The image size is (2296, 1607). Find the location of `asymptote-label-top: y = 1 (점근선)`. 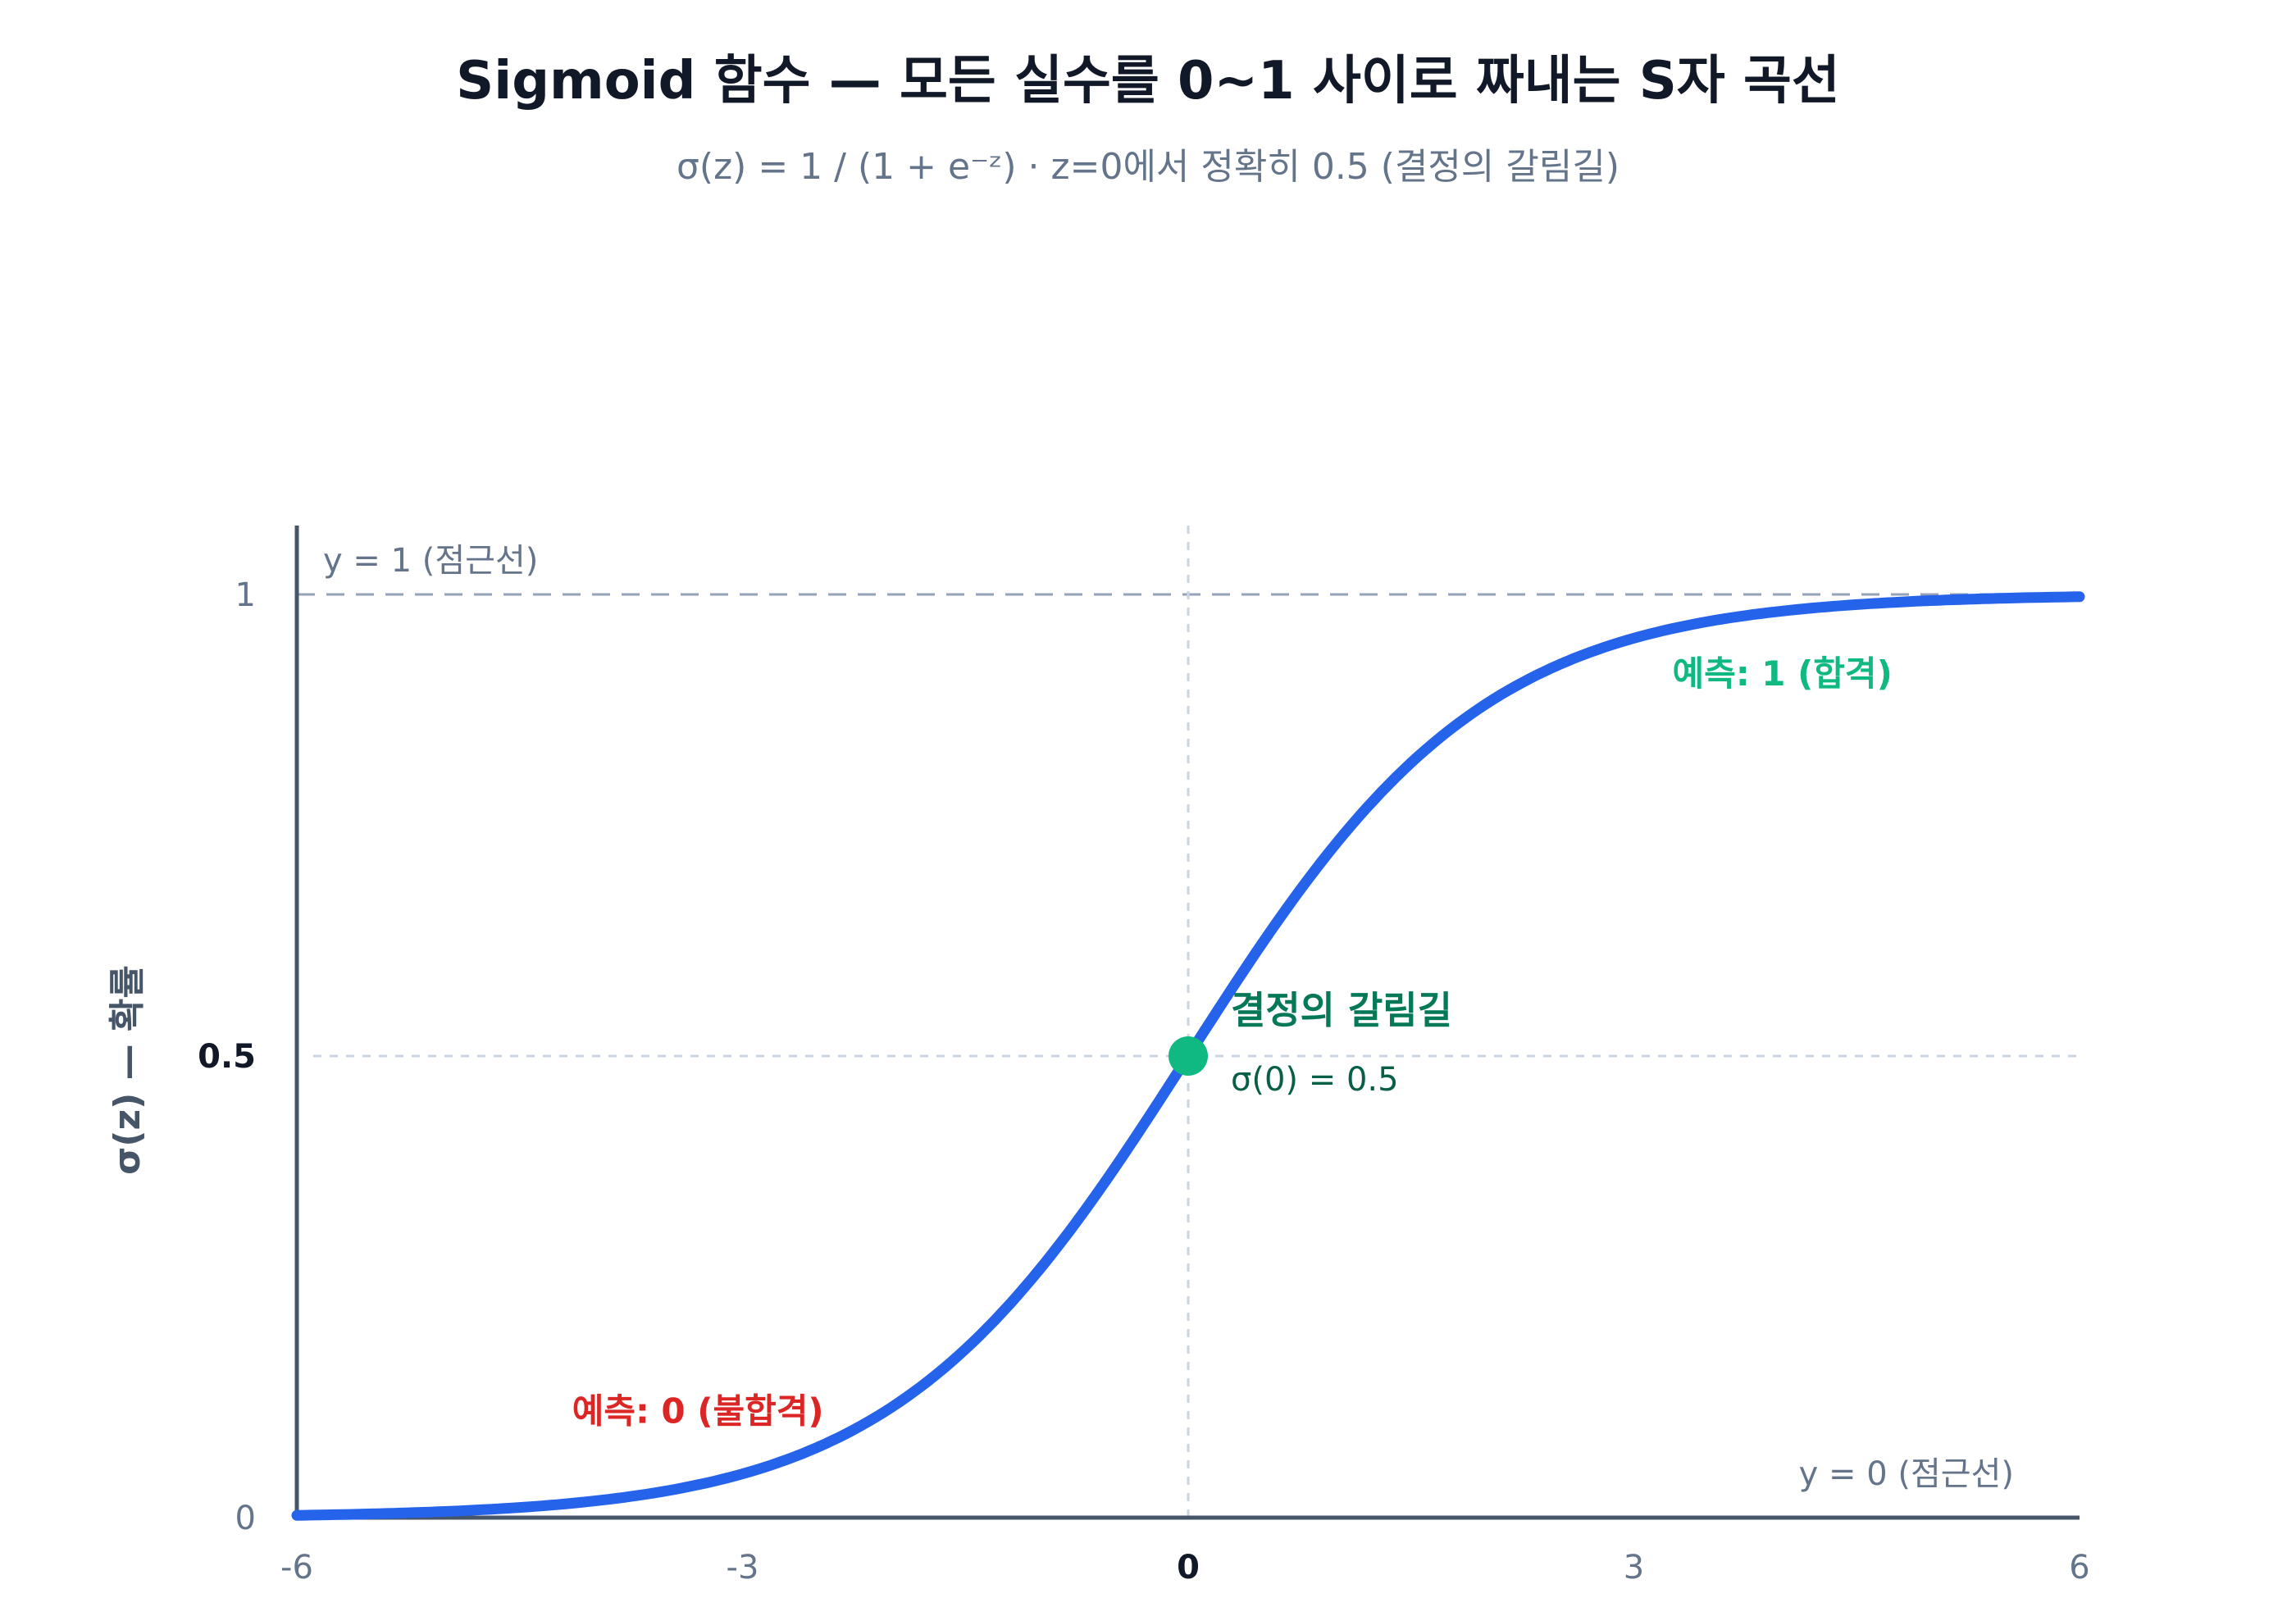

asymptote-label-top: y = 1 (점근선) is located at coordinates (430, 561).